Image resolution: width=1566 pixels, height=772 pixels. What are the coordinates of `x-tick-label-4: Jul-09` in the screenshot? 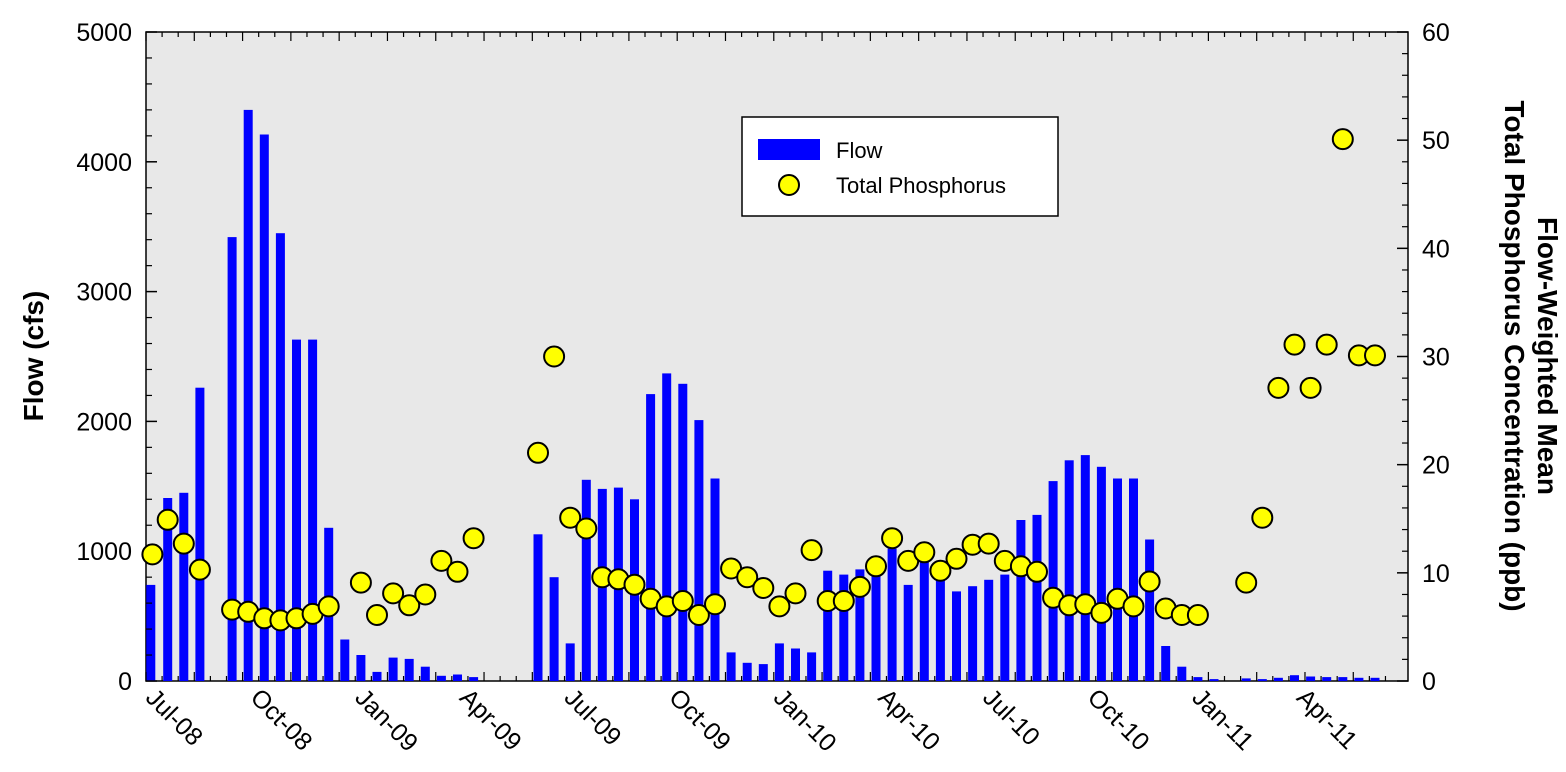 It's located at (593, 717).